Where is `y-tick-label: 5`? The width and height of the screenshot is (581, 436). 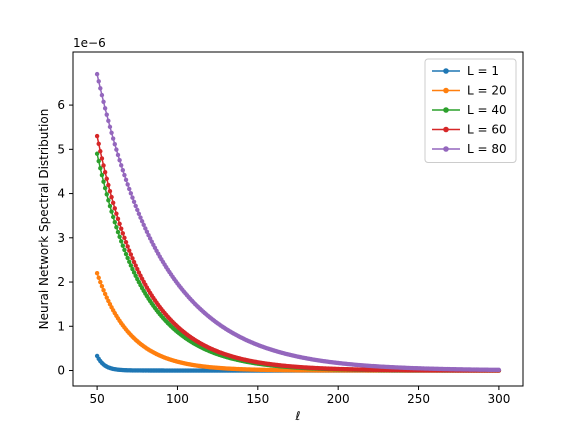 y-tick-label: 5 is located at coordinates (61, 149).